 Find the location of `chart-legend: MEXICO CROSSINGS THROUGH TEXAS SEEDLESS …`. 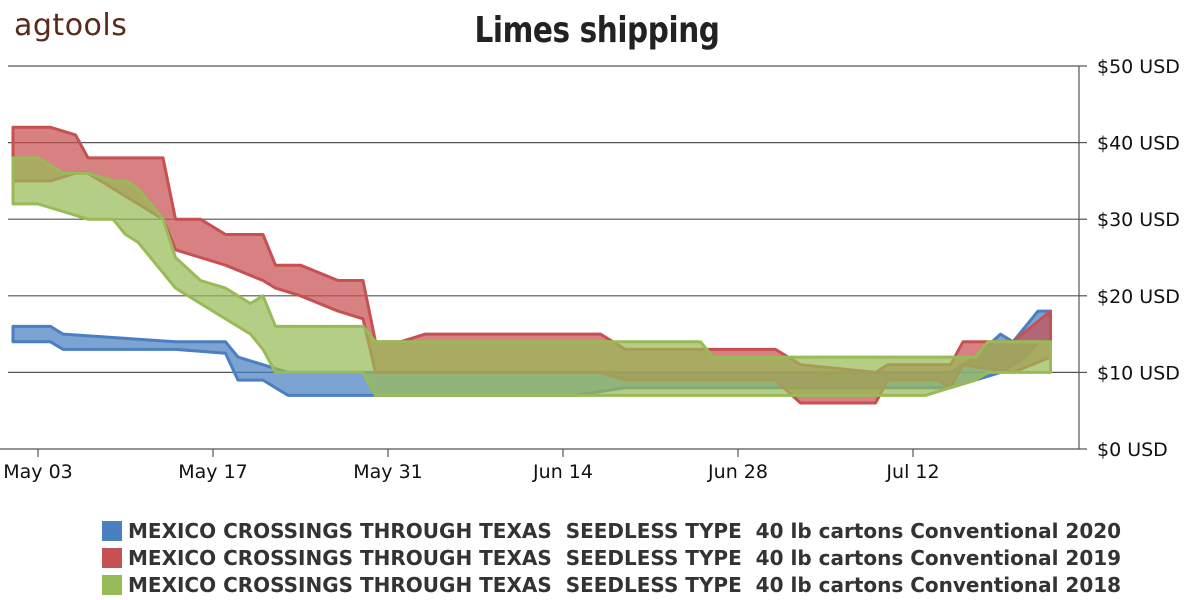

chart-legend: MEXICO CROSSINGS THROUGH TEXAS SEEDLESS … is located at coordinates (611, 557).